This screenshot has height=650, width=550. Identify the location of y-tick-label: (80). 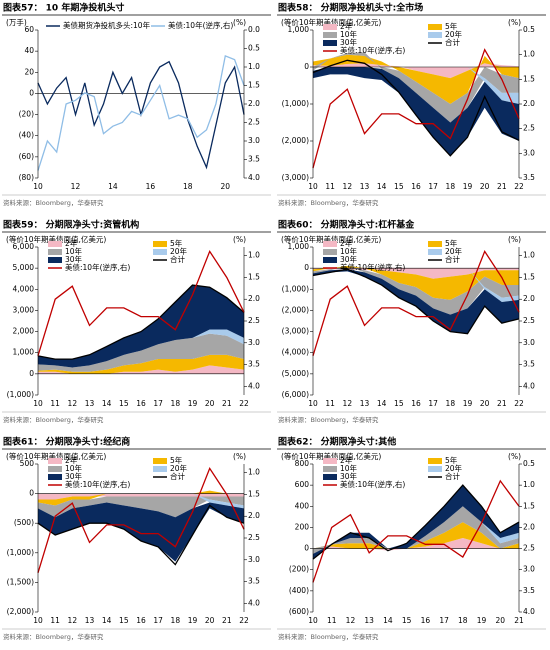
(26, 177).